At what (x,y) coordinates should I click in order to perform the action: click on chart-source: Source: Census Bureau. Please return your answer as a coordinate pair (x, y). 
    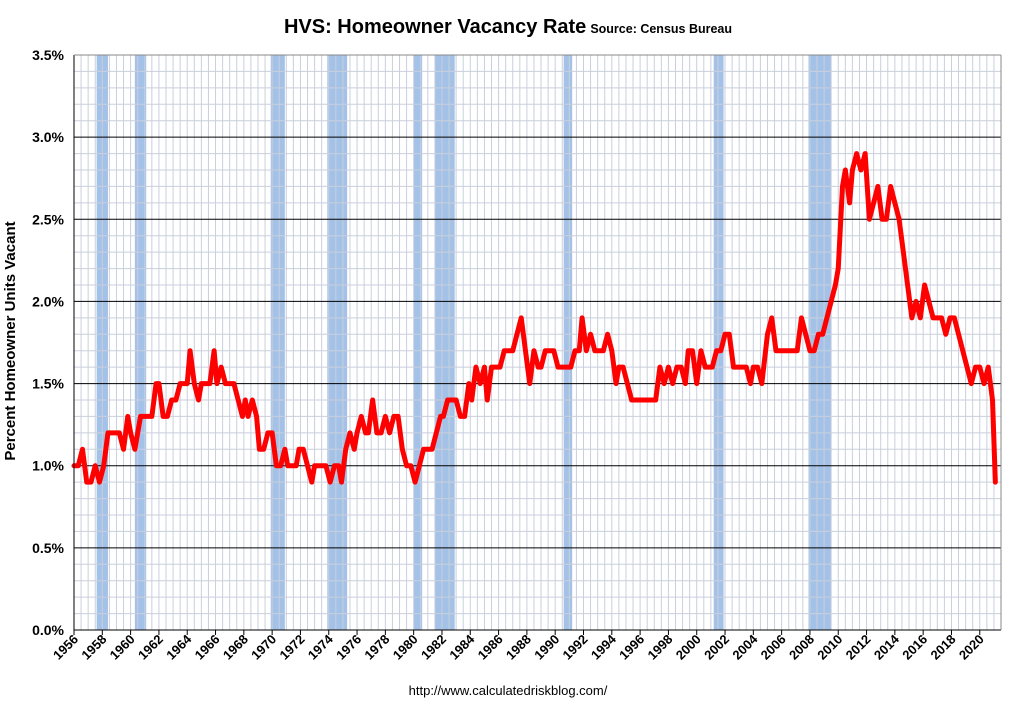
    Looking at the image, I should click on (661, 29).